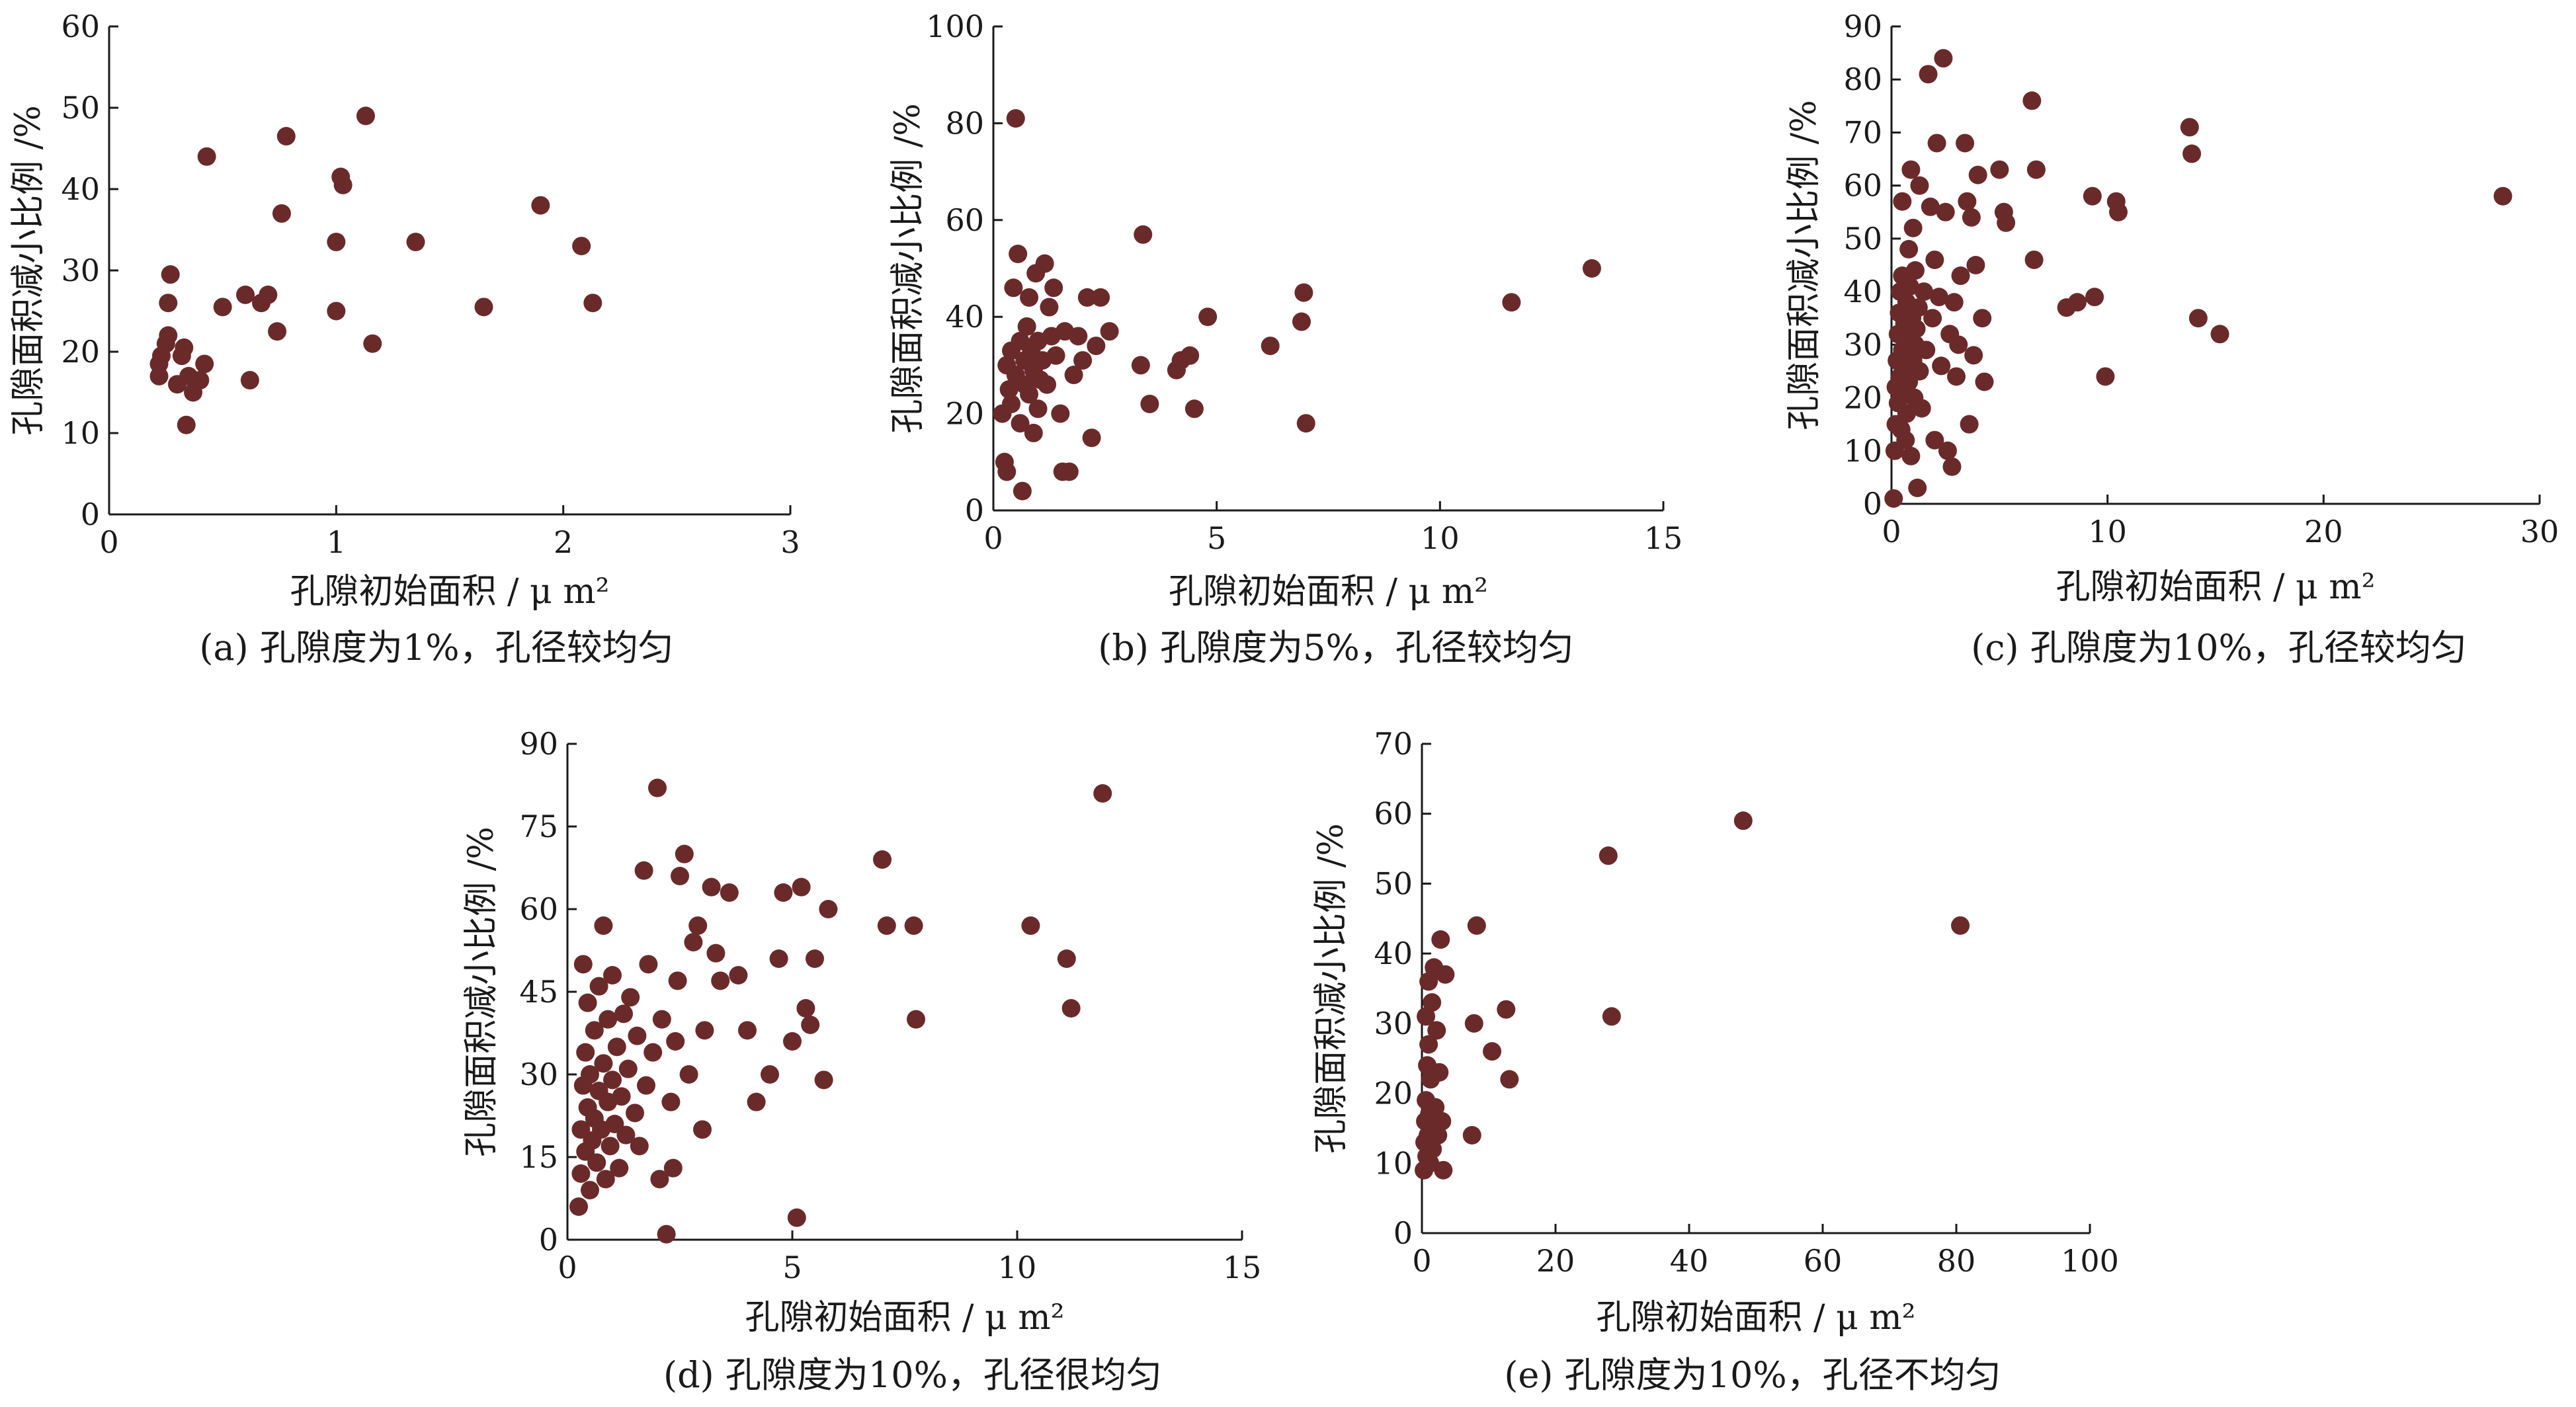 This screenshot has width=2576, height=1407. Describe the element at coordinates (964, 123) in the screenshot. I see `y-tick-label: 80` at that location.